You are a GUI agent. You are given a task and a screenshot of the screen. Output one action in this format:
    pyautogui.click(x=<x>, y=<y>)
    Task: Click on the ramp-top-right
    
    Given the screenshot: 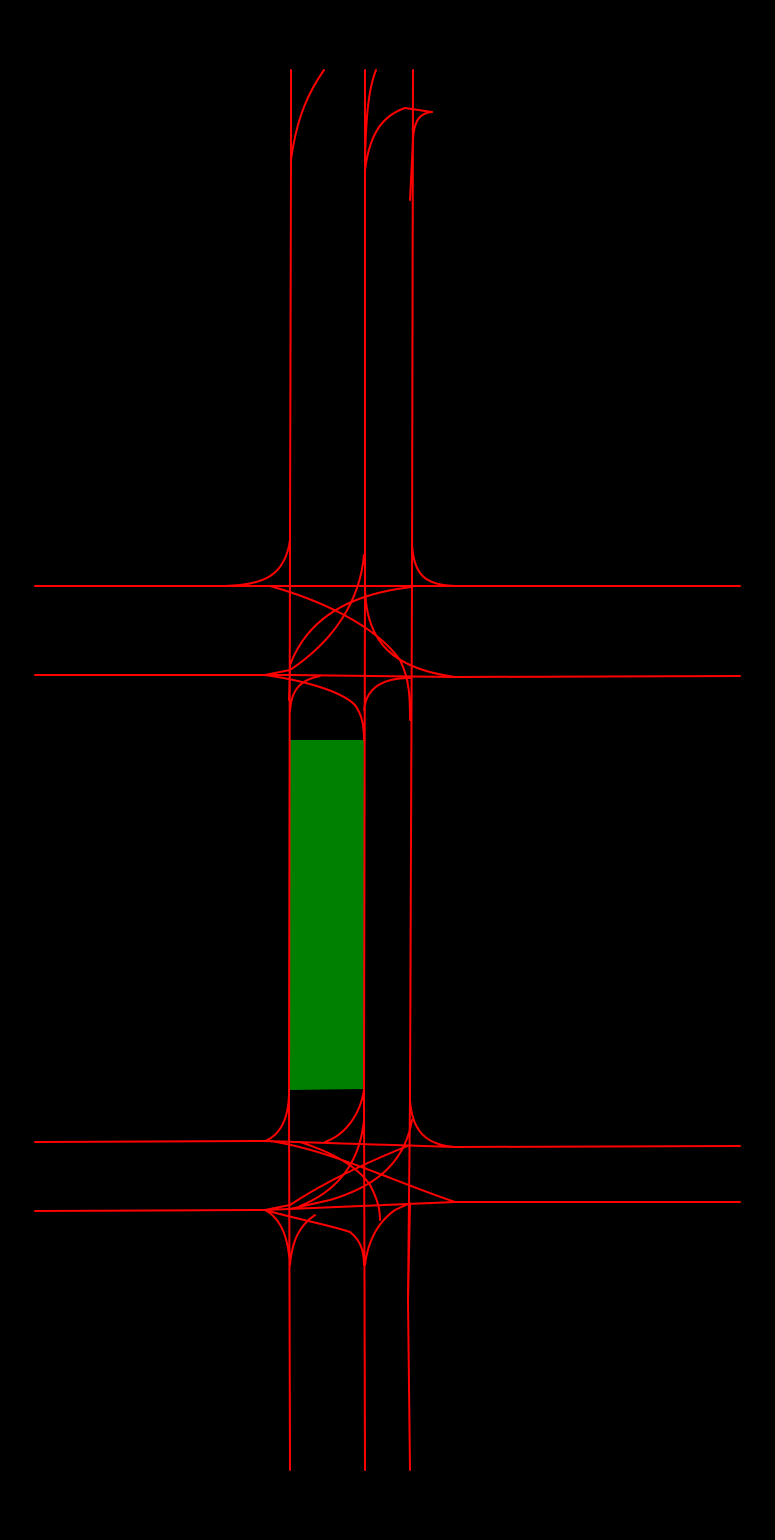 What is the action you would take?
    pyautogui.click(x=398, y=139)
    